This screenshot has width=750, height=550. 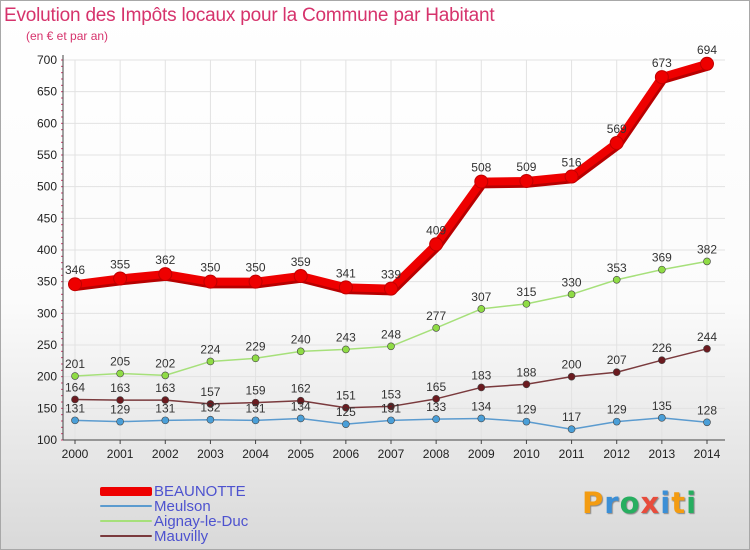 I want to click on data-point-beaunotte-2012, so click(x=616, y=142).